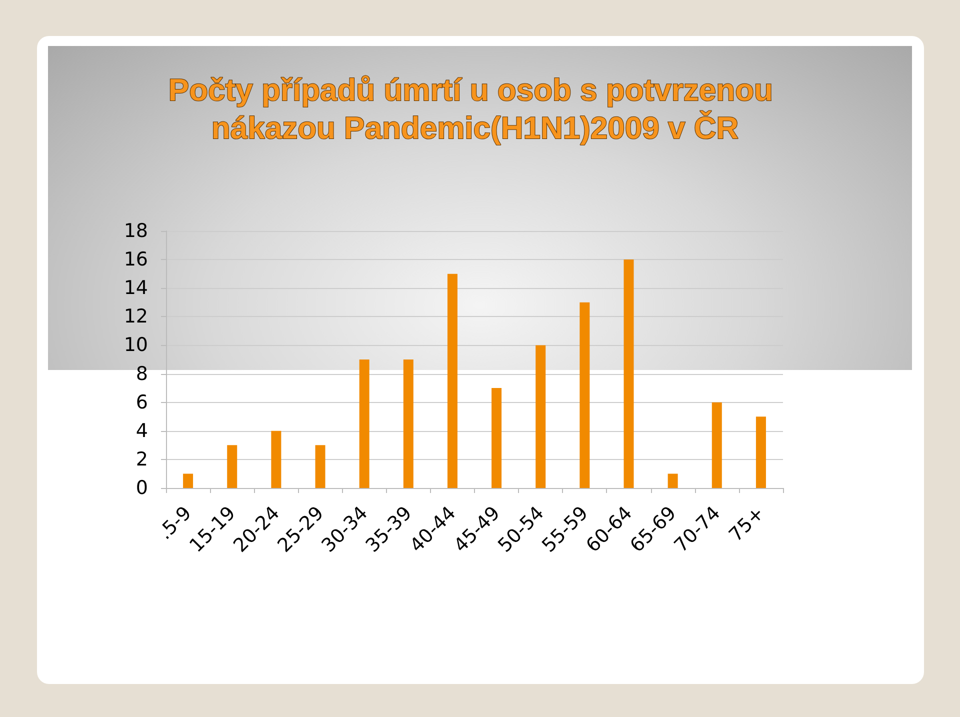 This screenshot has width=960, height=717. What do you see at coordinates (136, 345) in the screenshot?
I see `y-tick-label: 10` at bounding box center [136, 345].